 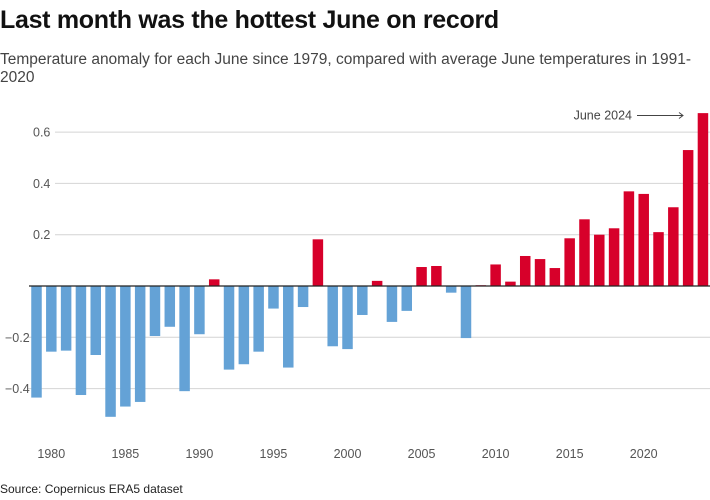 What do you see at coordinates (377, 283) in the screenshot?
I see `bar-2002` at bounding box center [377, 283].